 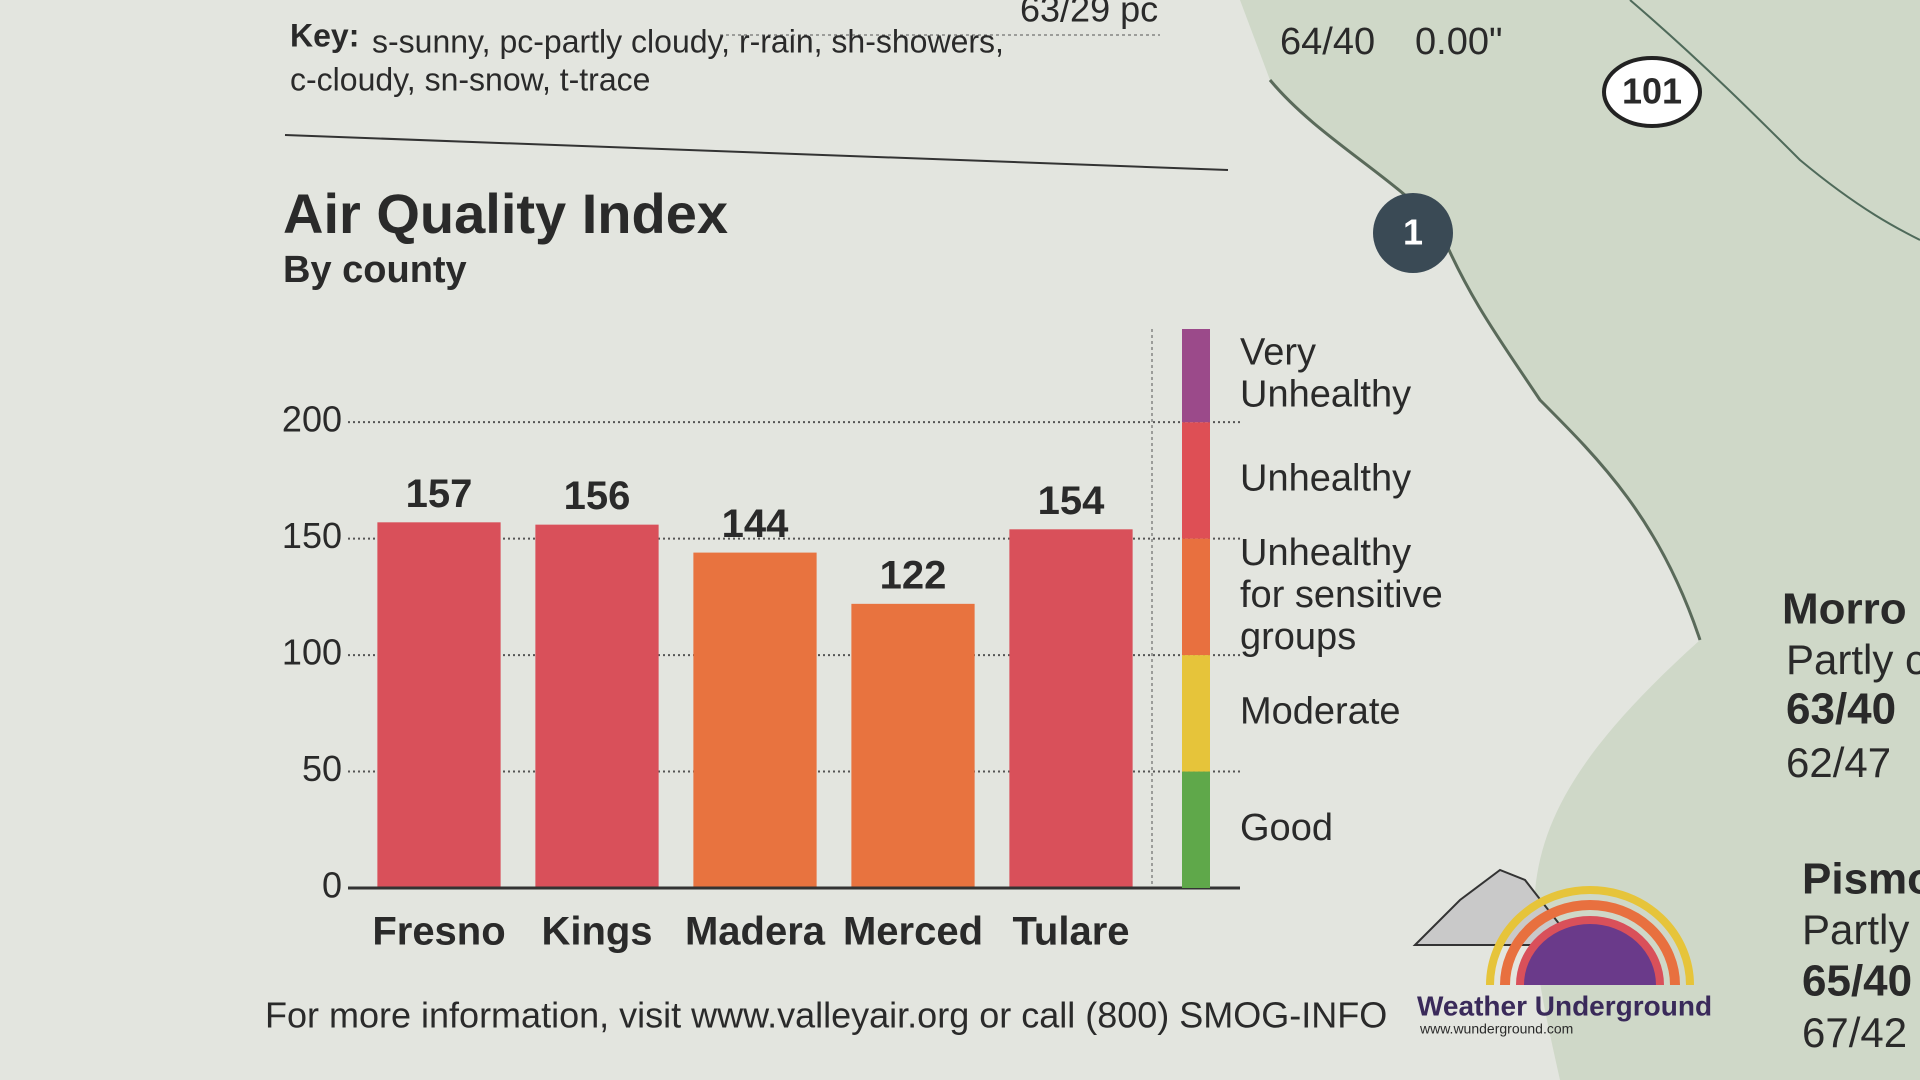 What do you see at coordinates (1496, 1029) in the screenshot?
I see `logo-url: www.wunderground.com` at bounding box center [1496, 1029].